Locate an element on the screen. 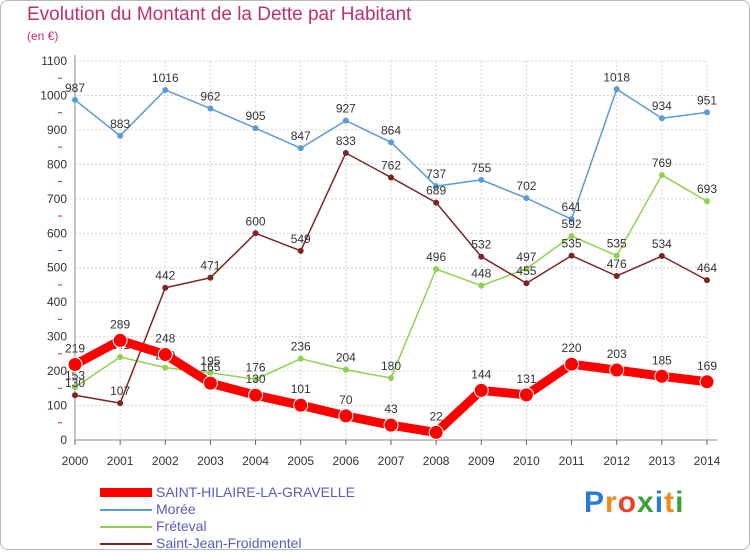  data-label: 592 is located at coordinates (572, 224).